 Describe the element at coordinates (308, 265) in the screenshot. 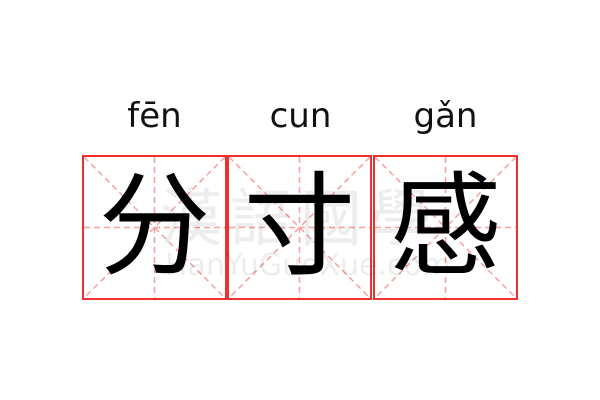

I see `watermark-site: HanYuGuoXue.com` at that location.